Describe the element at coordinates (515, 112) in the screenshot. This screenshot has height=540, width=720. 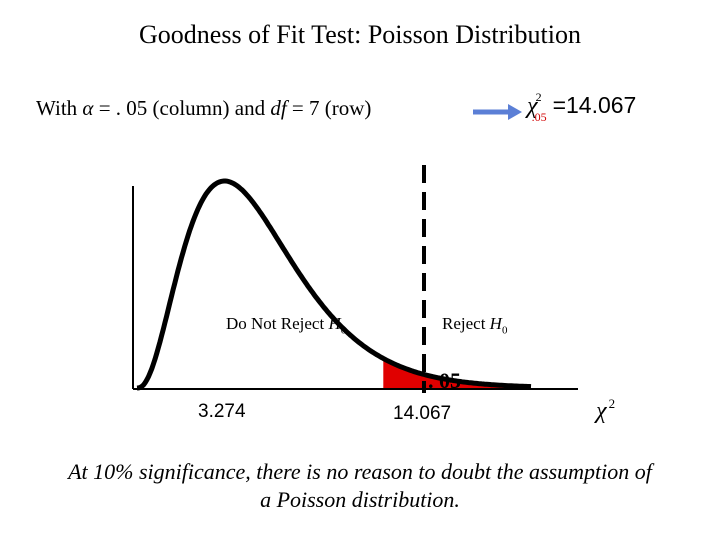
I see `arrow-head-icon` at that location.